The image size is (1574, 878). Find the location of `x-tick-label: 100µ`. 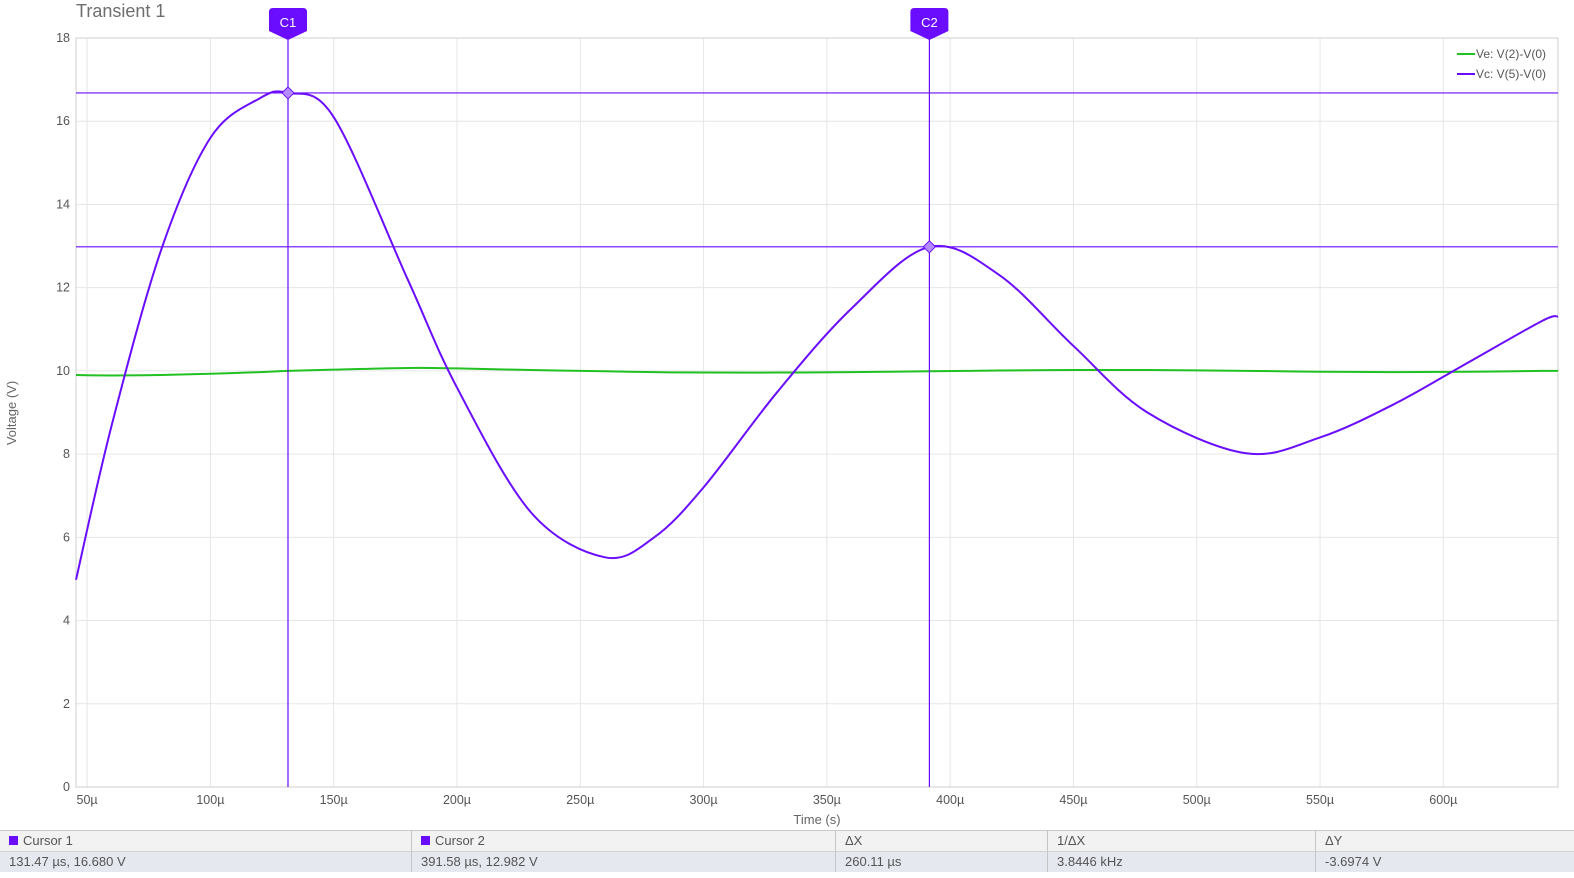

x-tick-label: 100µ is located at coordinates (210, 800).